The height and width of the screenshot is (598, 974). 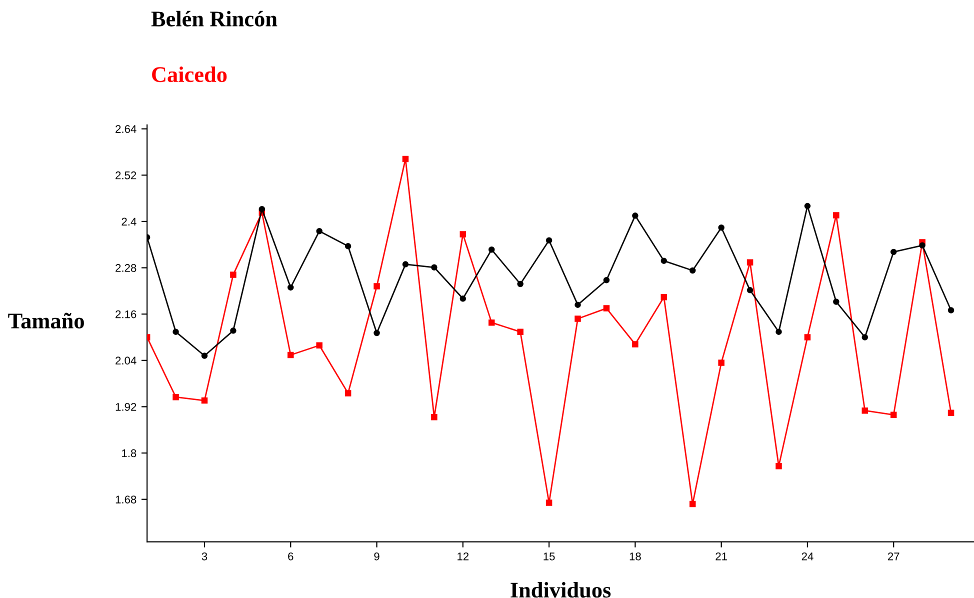 I want to click on x-tick-label: 9, so click(x=377, y=556).